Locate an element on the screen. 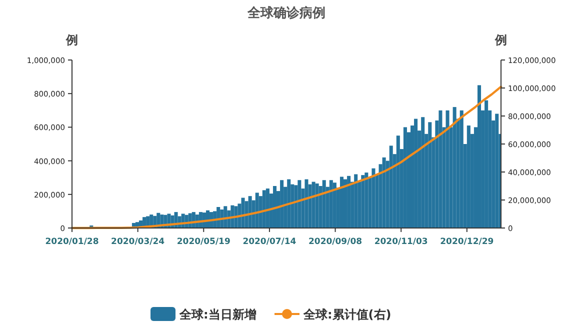 This screenshot has width=573, height=328. y-axis-title: 例 is located at coordinates (71, 40).